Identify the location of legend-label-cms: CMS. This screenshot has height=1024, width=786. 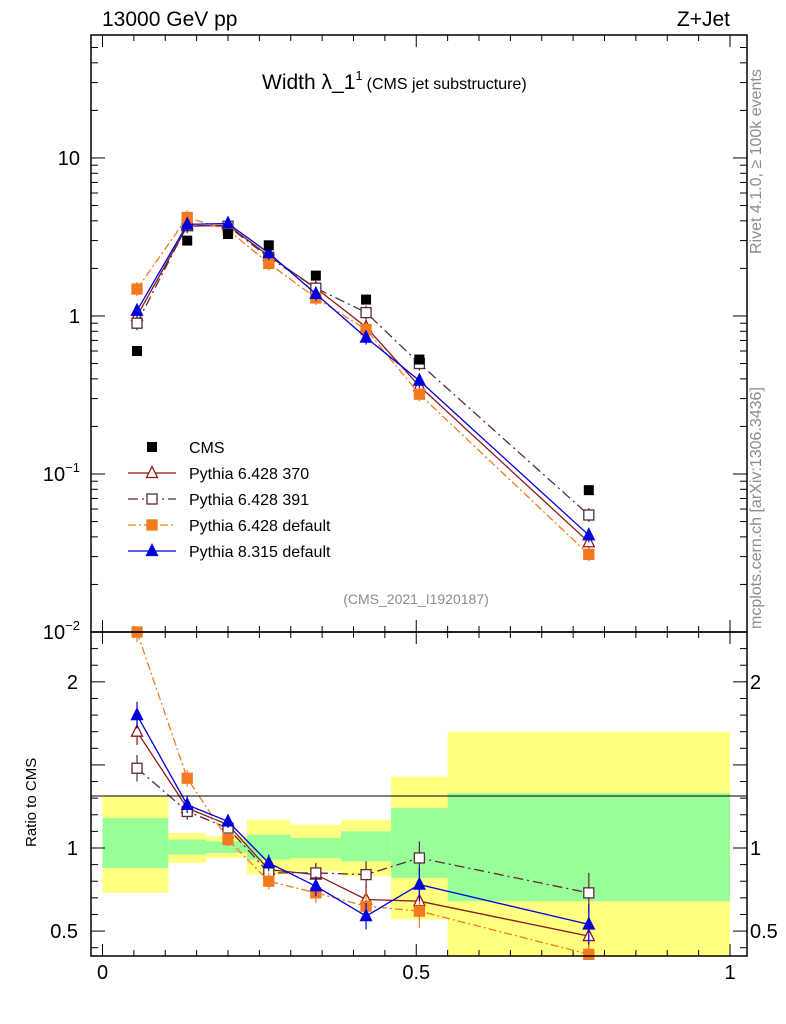
(207, 448).